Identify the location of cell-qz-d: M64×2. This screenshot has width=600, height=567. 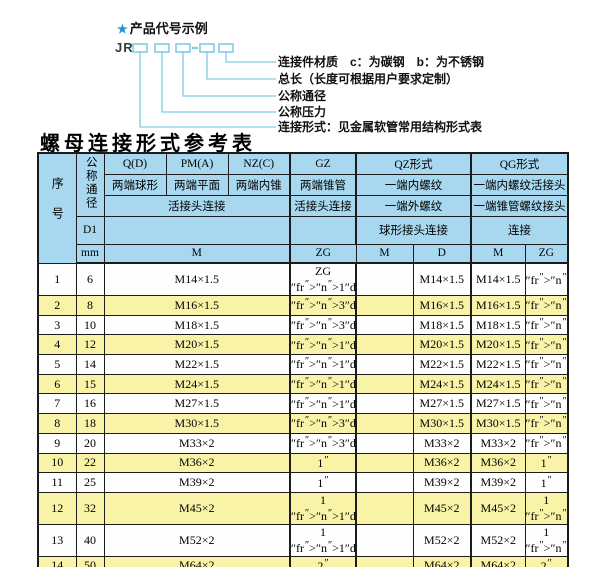
(442, 561).